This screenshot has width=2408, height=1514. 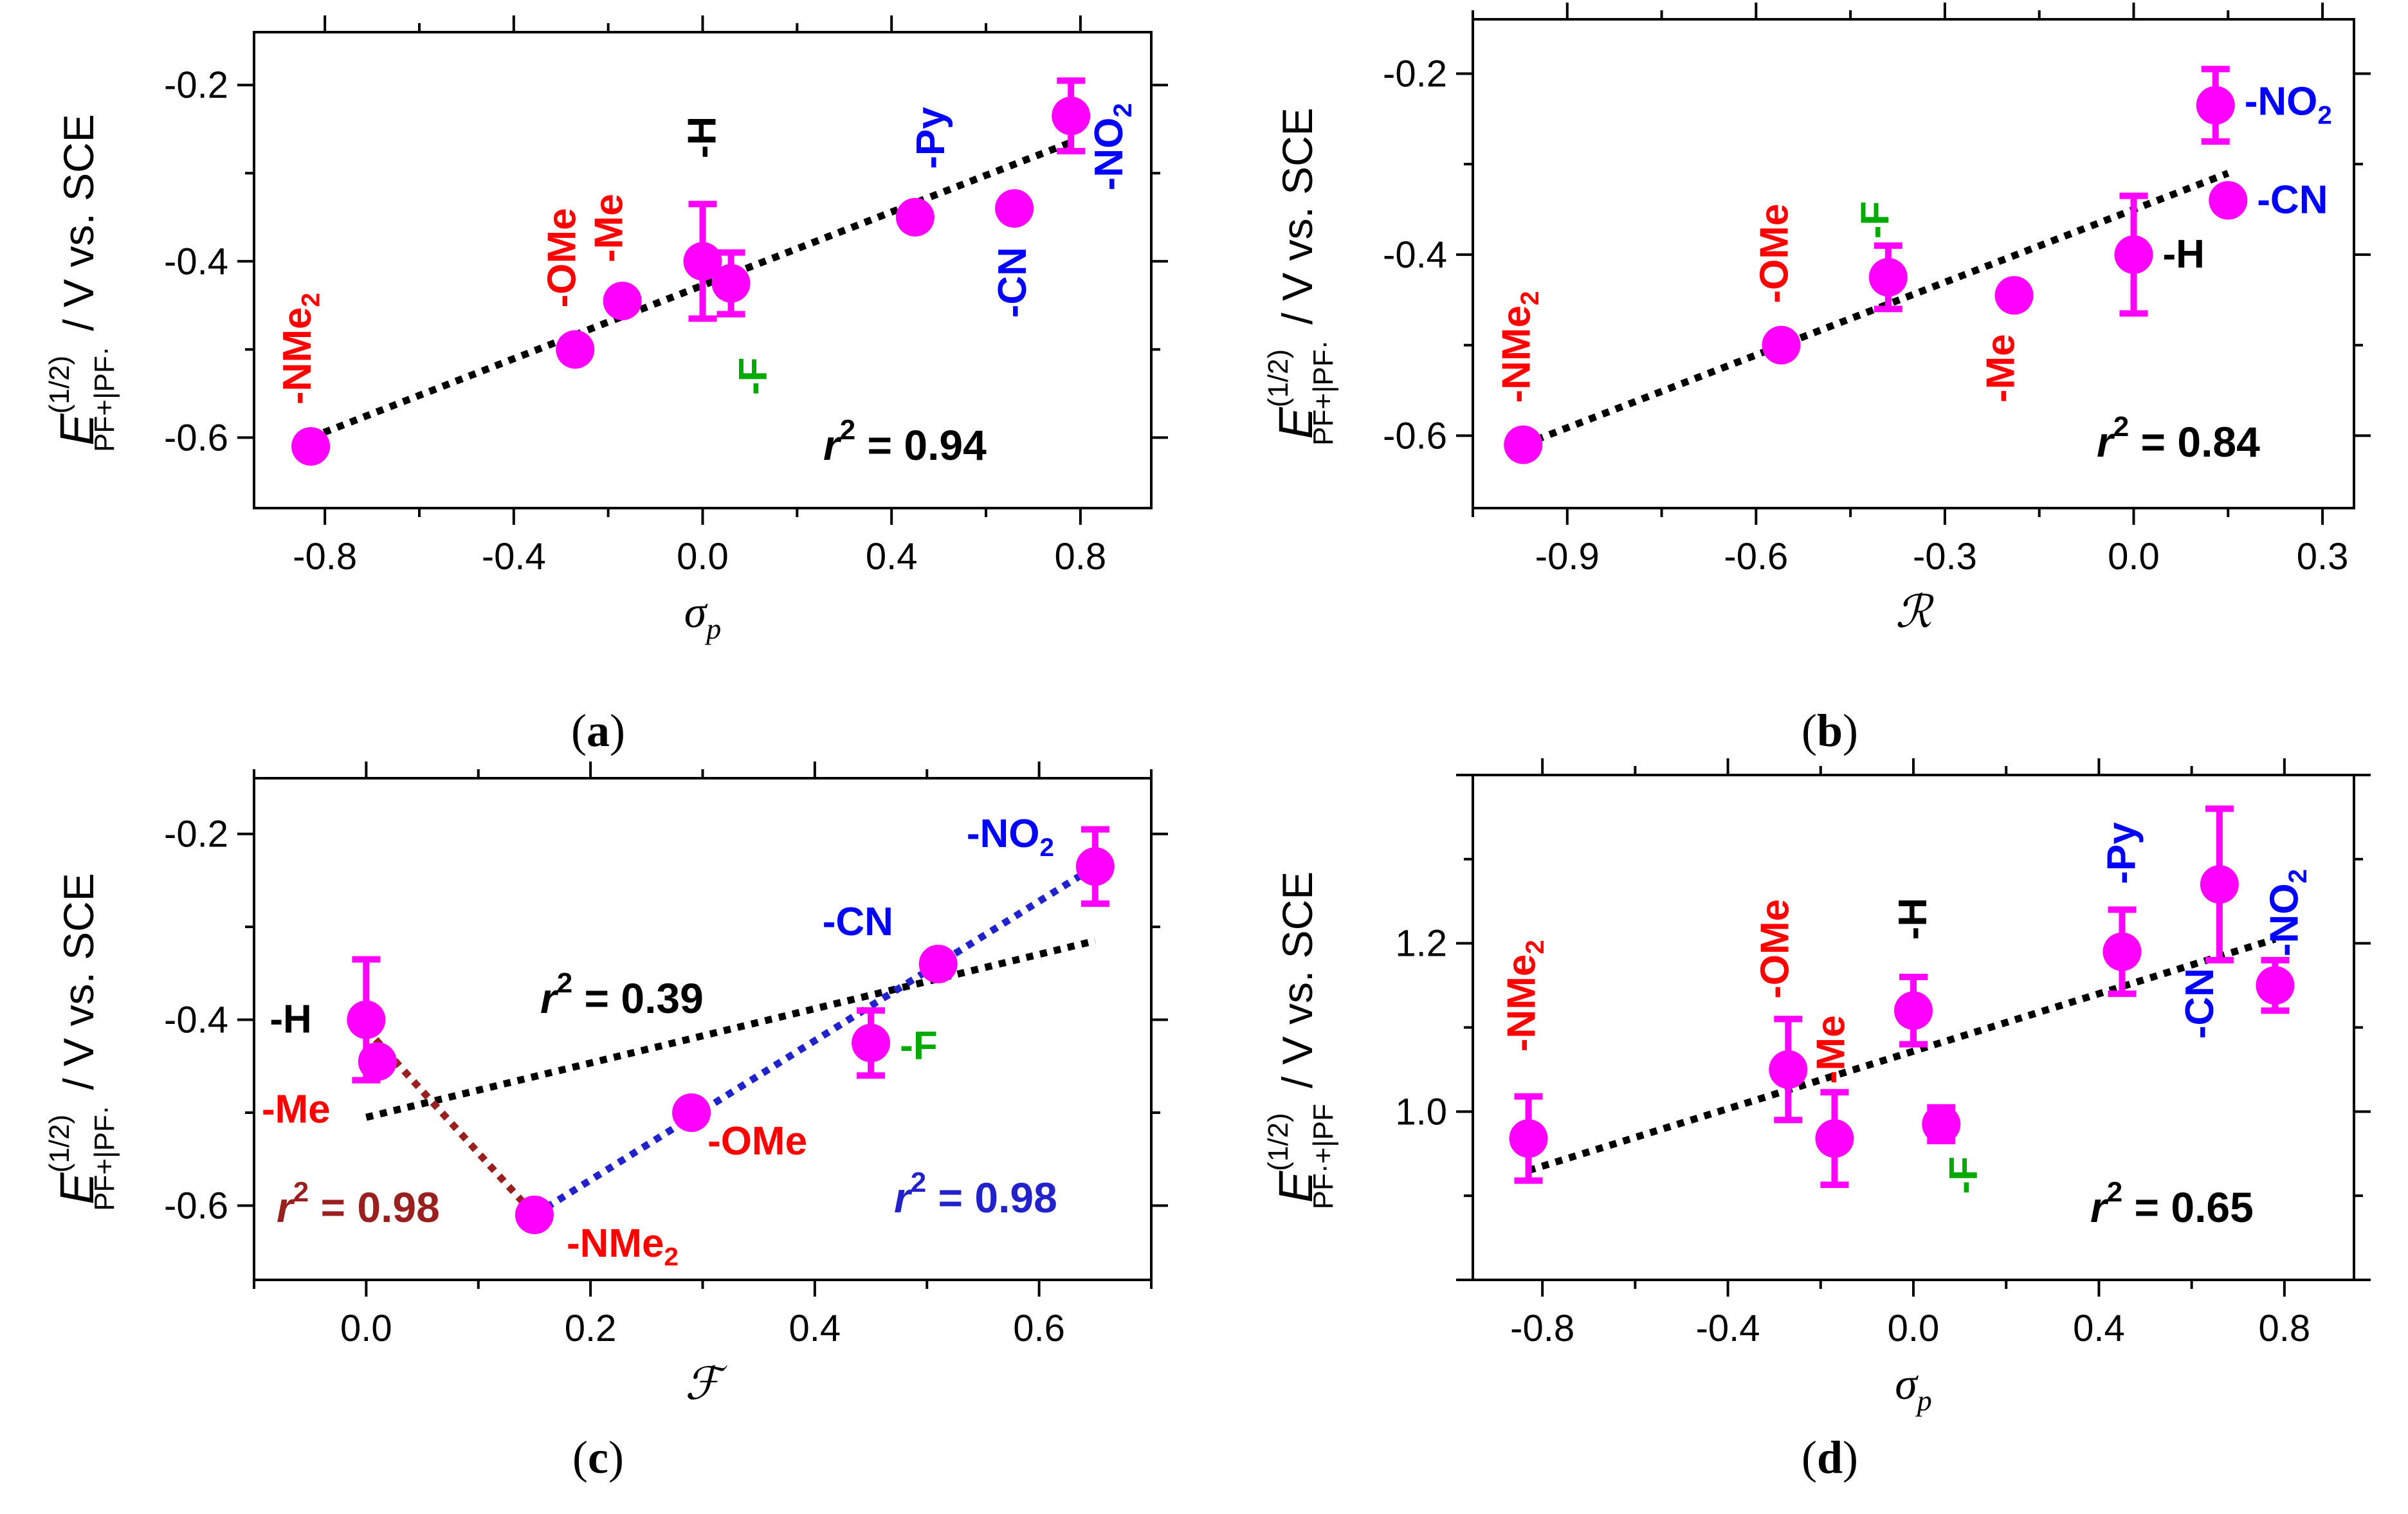 I want to click on x-tick-label: 0.2, so click(x=591, y=1328).